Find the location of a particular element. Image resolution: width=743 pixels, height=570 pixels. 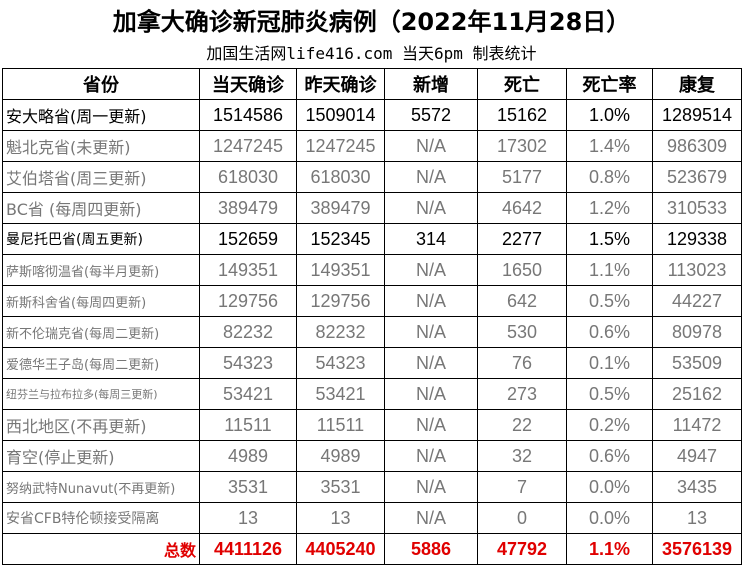

value-cell: 0.5% is located at coordinates (609, 394).